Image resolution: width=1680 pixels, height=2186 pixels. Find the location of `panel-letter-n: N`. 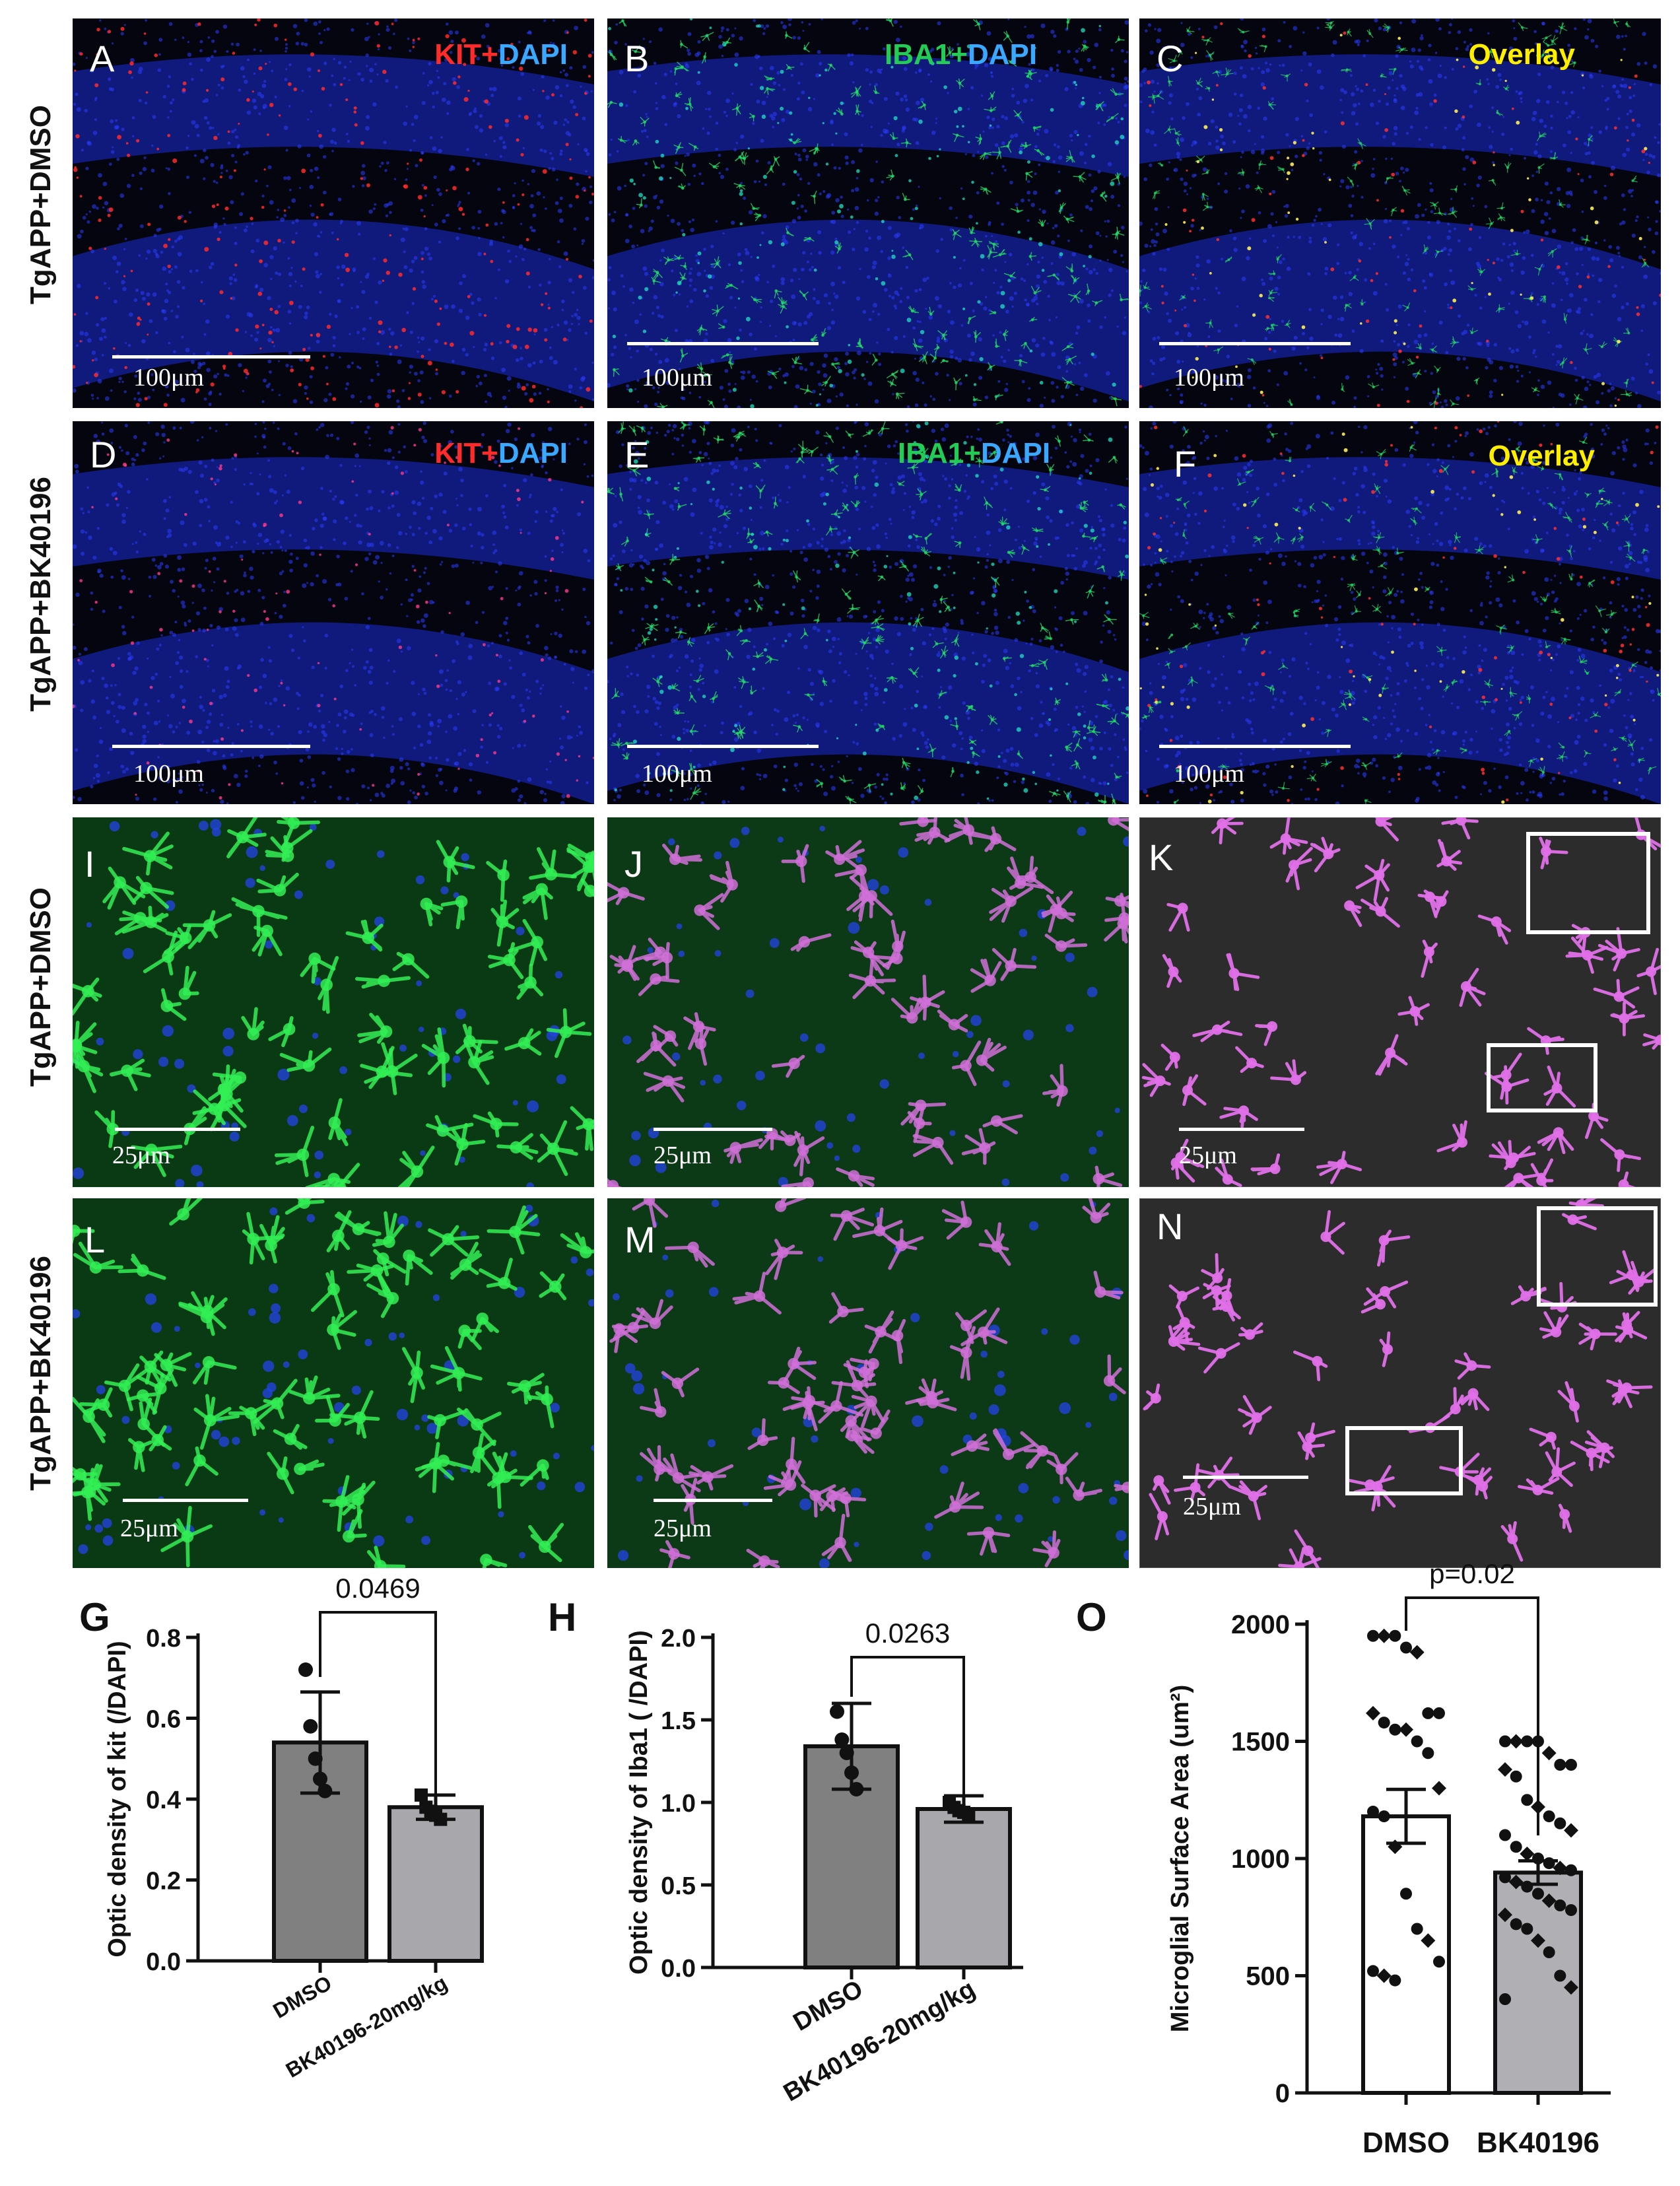

panel-letter-n: N is located at coordinates (1170, 1226).